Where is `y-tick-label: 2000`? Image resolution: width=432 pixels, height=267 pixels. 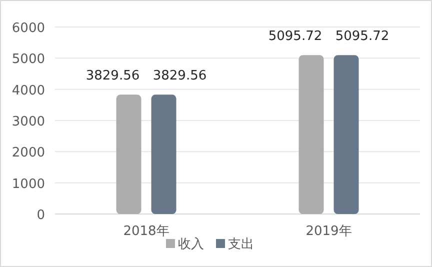 y-tick-label: 2000 is located at coordinates (28, 153).